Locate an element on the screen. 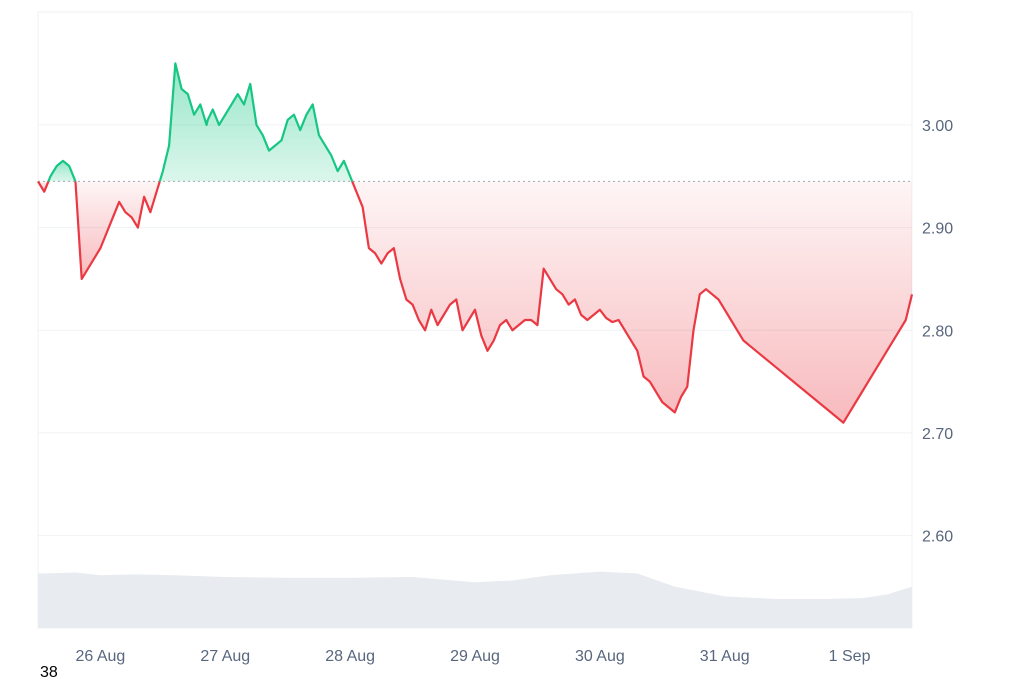  x-tick-label-2: 28 Aug is located at coordinates (350, 656).